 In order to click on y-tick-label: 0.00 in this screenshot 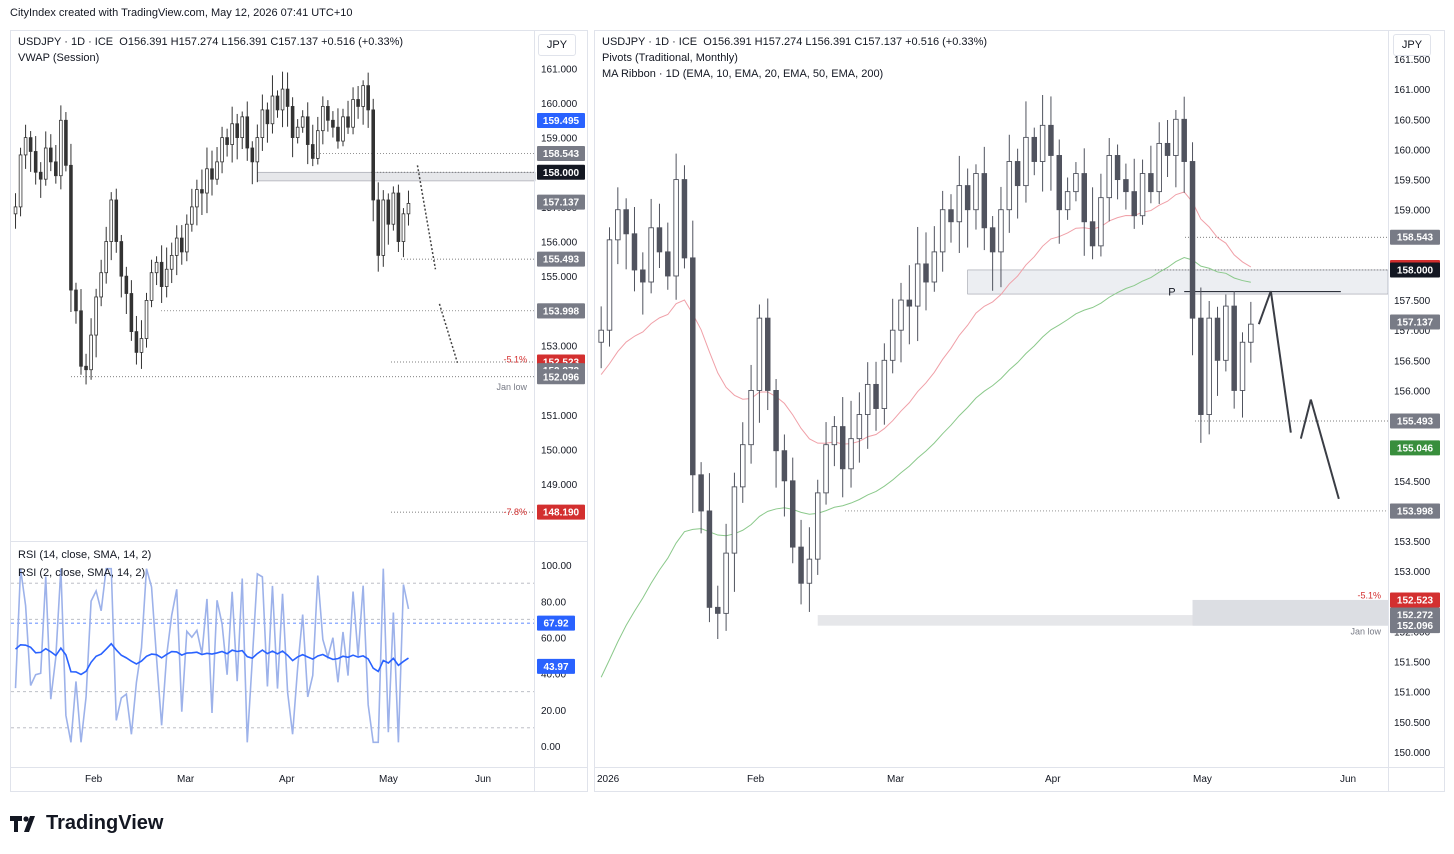, I will do `click(551, 747)`.